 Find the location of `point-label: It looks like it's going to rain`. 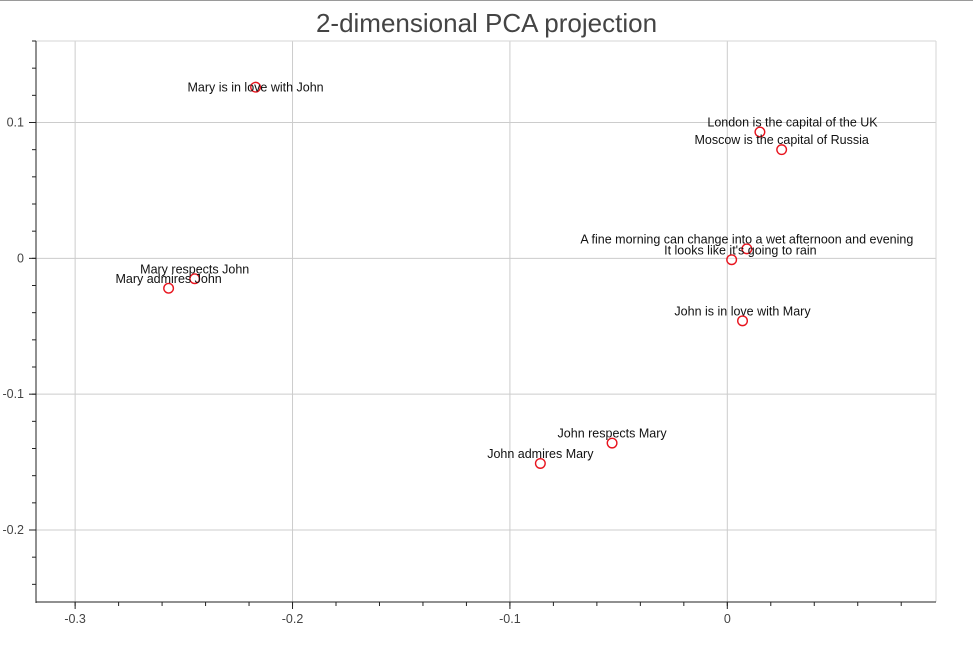

point-label: It looks like it's going to rain is located at coordinates (740, 250).